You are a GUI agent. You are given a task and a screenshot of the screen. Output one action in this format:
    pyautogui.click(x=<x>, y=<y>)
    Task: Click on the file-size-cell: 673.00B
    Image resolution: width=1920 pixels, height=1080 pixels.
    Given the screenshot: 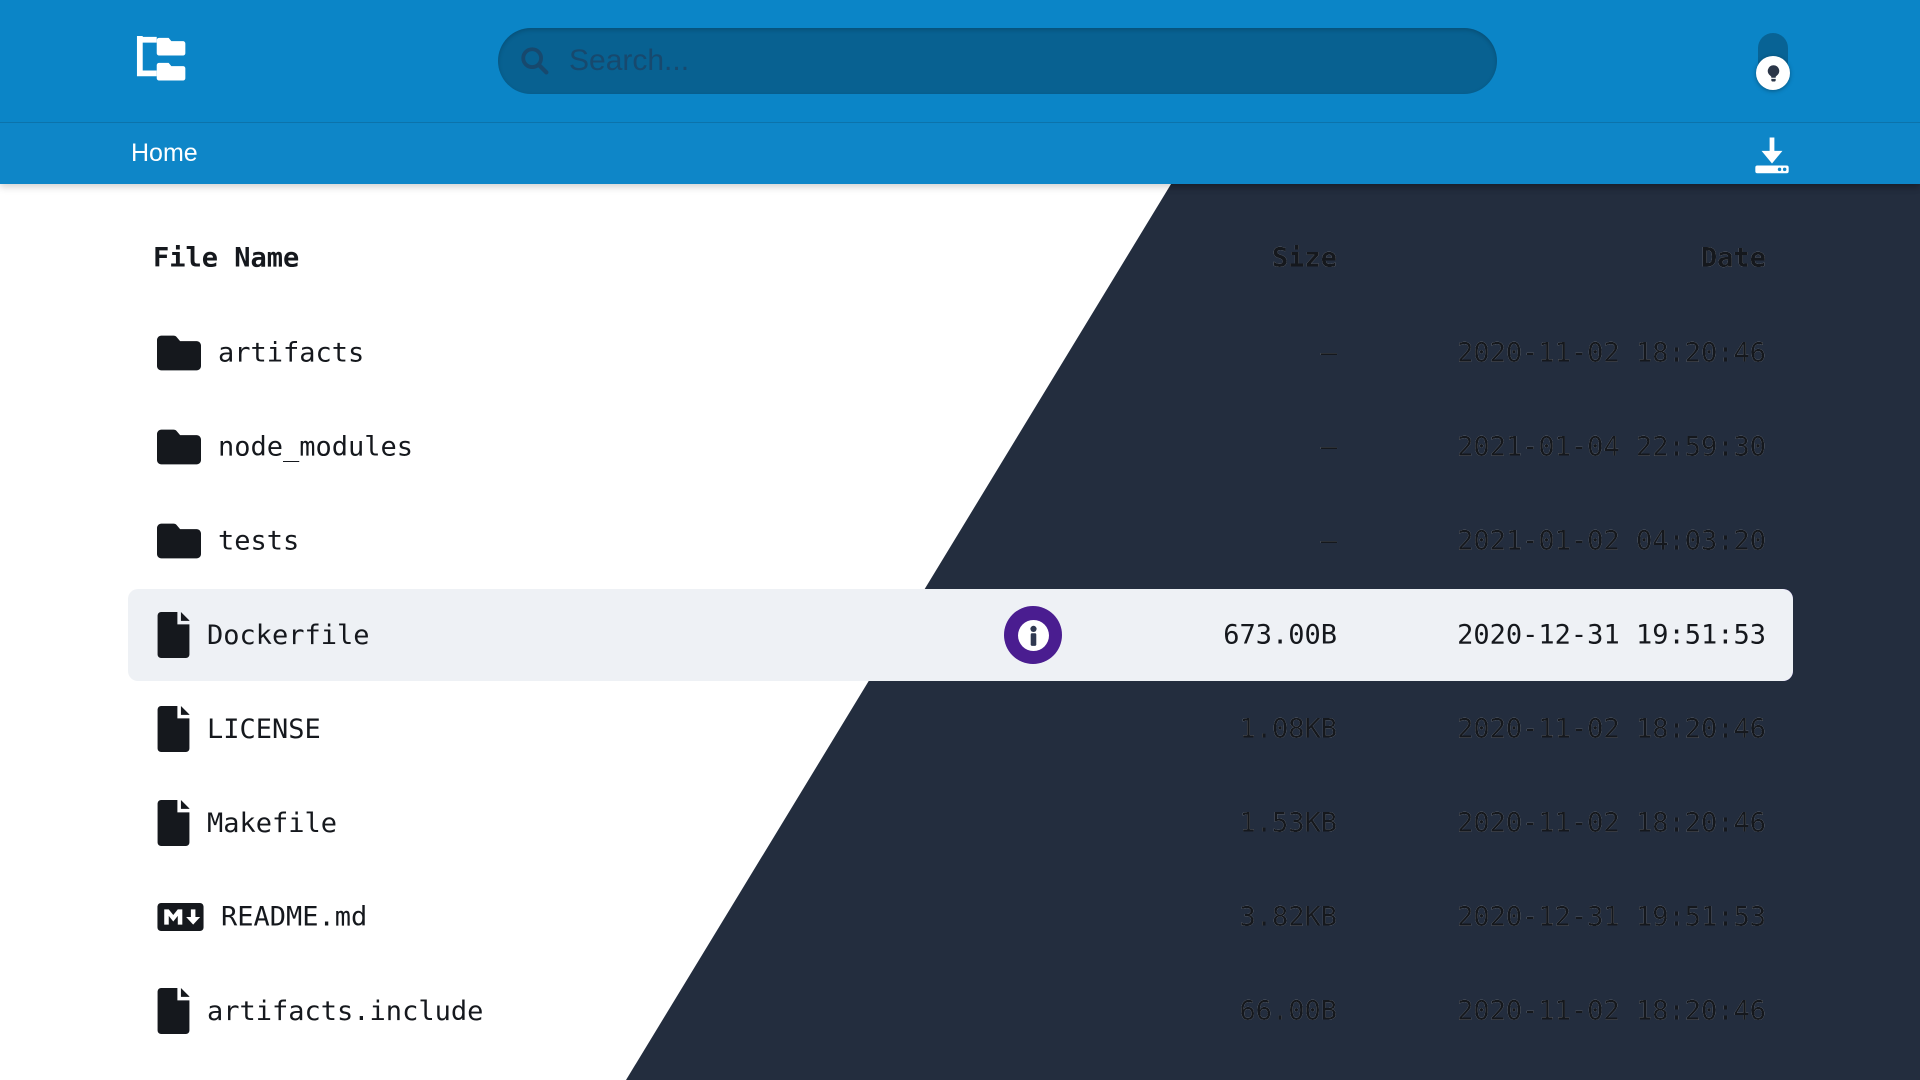 What is the action you would take?
    pyautogui.click(x=1280, y=635)
    